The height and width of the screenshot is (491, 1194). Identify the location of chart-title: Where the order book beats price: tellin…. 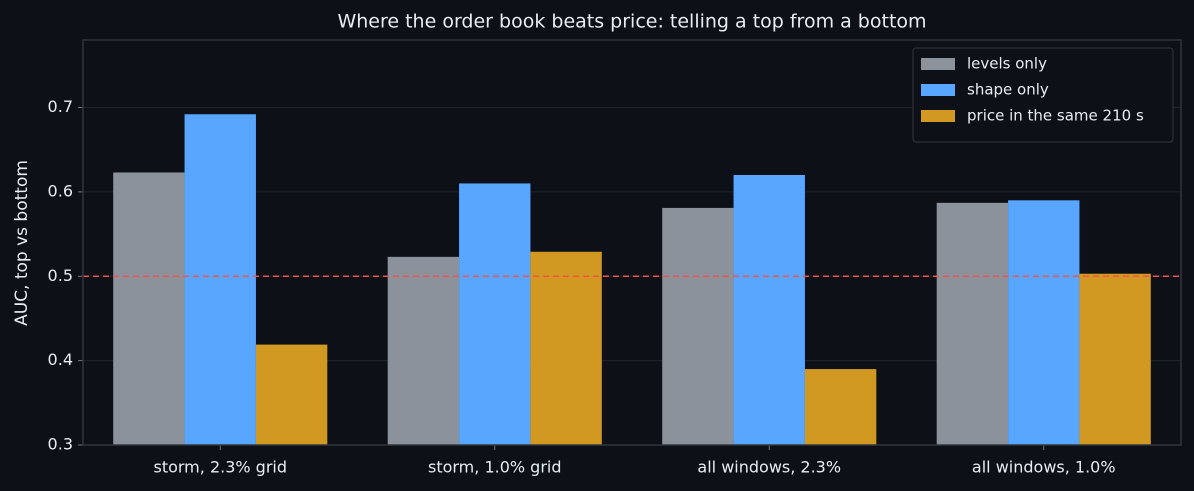
(631, 22).